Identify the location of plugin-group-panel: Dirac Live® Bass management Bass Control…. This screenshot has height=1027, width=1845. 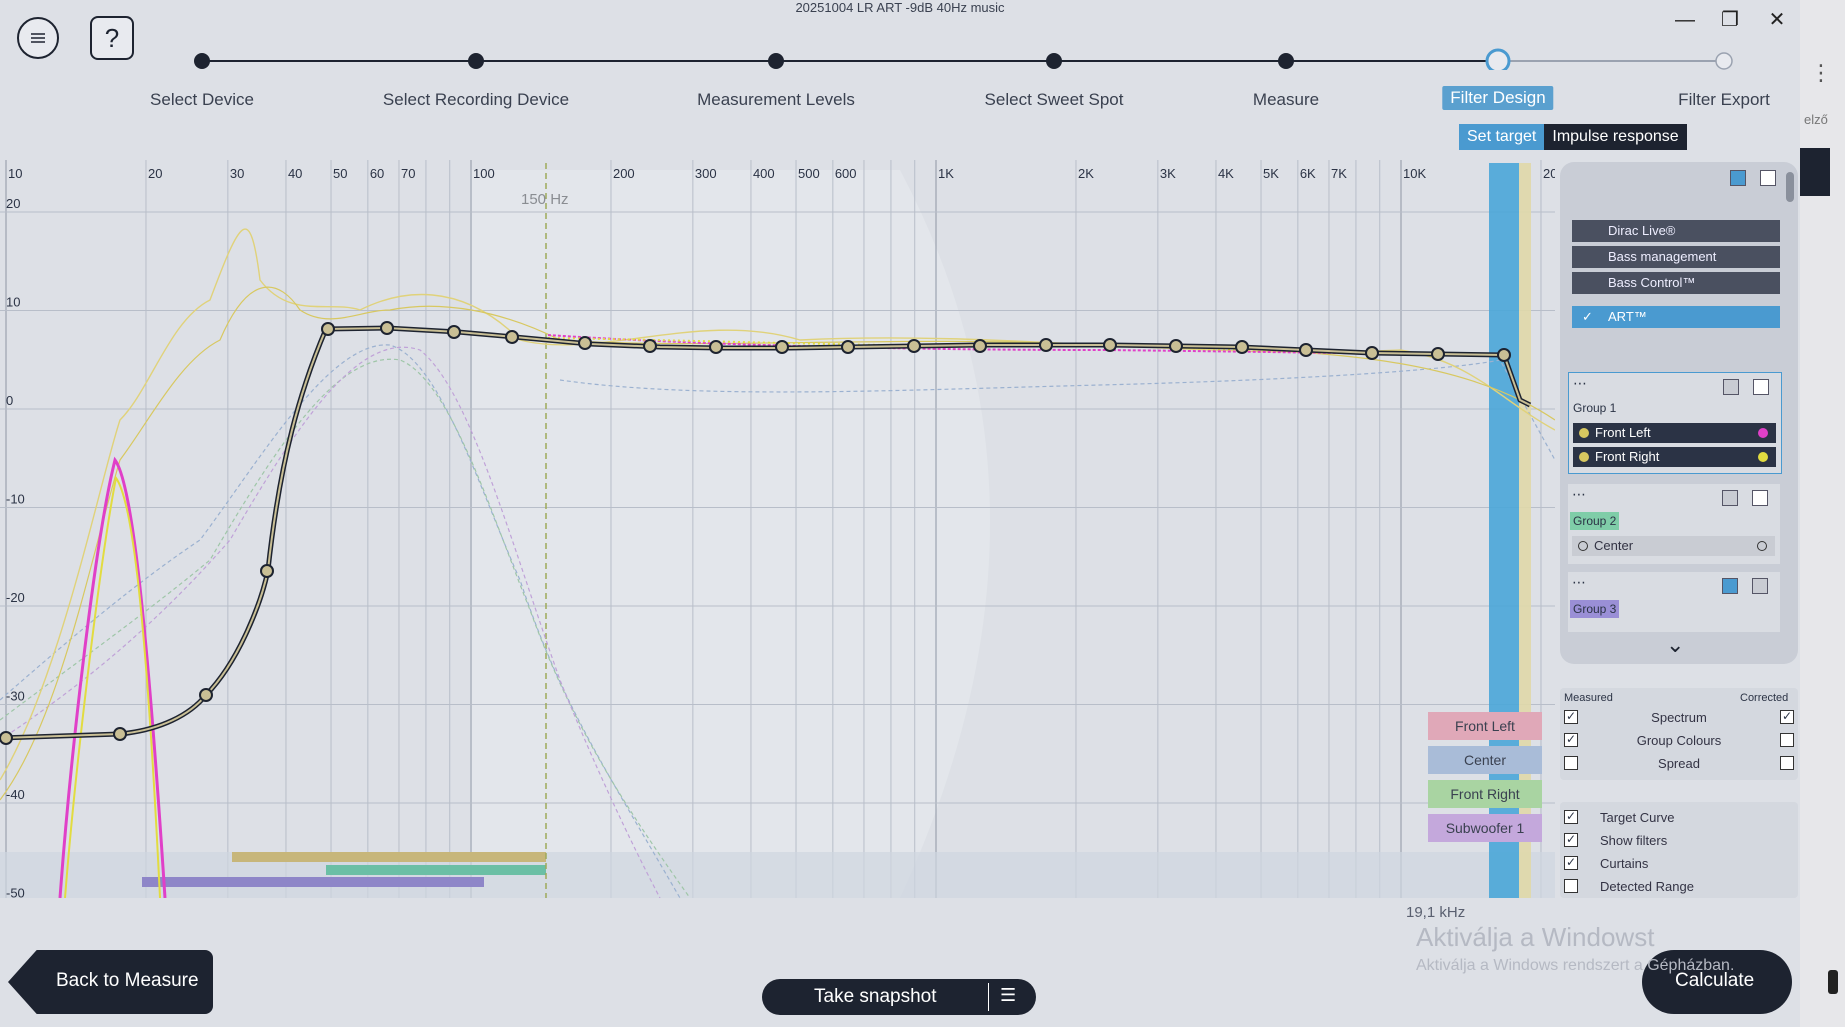
(1679, 413).